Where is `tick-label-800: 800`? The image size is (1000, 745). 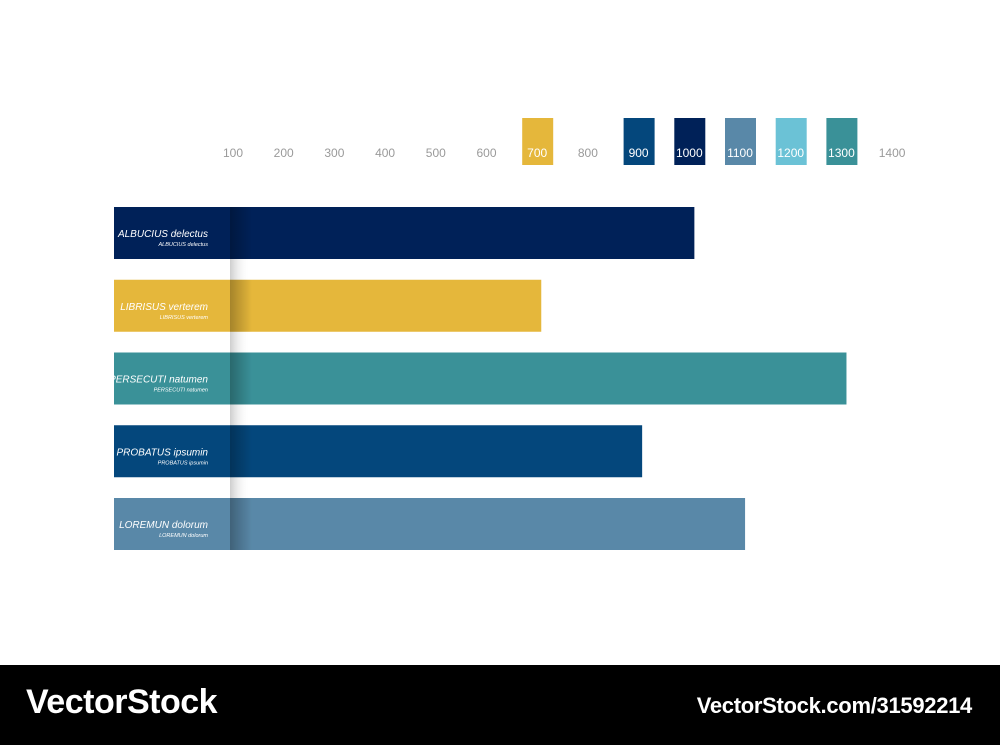
tick-label-800: 800 is located at coordinates (588, 153).